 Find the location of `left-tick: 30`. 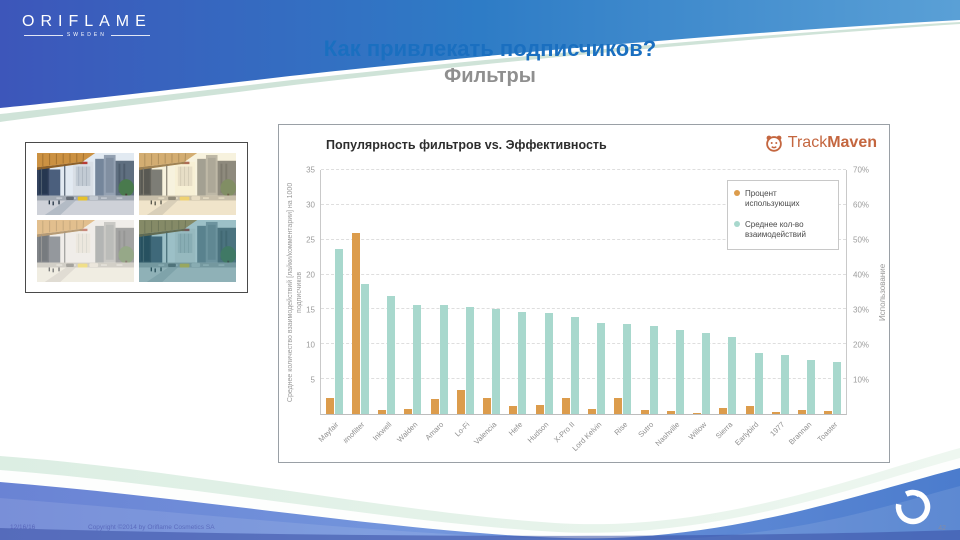

left-tick: 30 is located at coordinates (310, 205).